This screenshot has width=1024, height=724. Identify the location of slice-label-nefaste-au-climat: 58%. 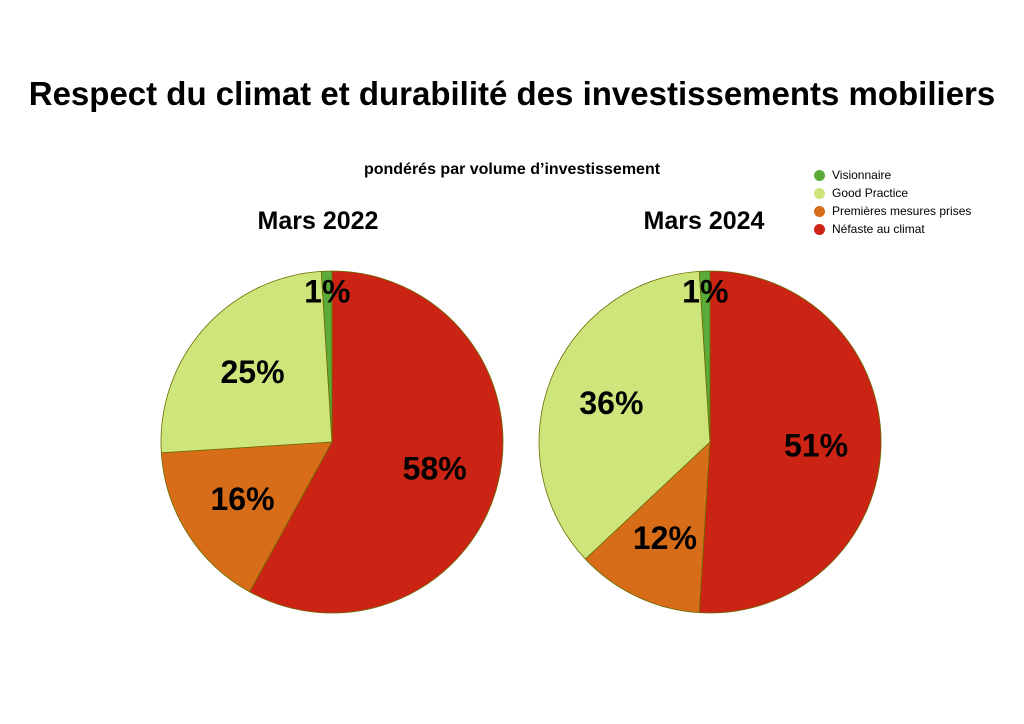
(435, 468).